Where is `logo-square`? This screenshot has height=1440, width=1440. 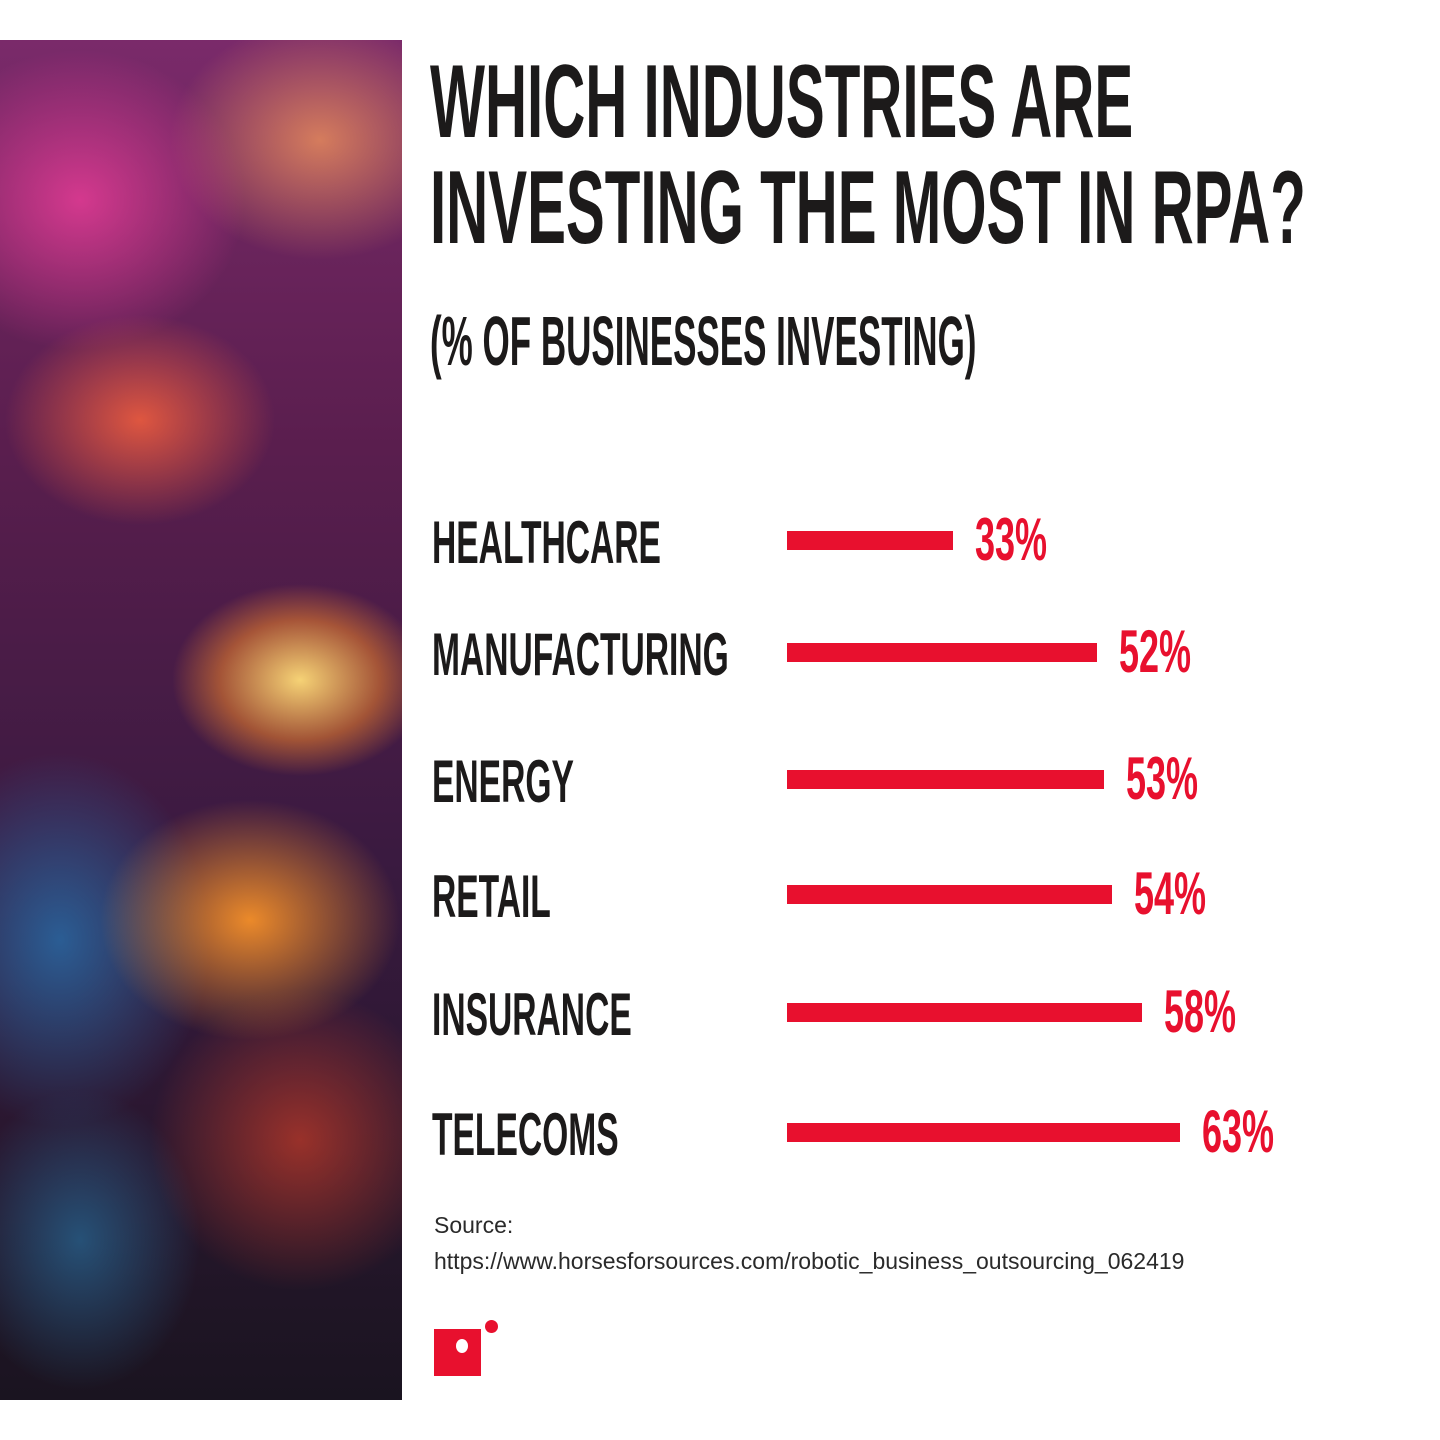
logo-square is located at coordinates (457, 1352).